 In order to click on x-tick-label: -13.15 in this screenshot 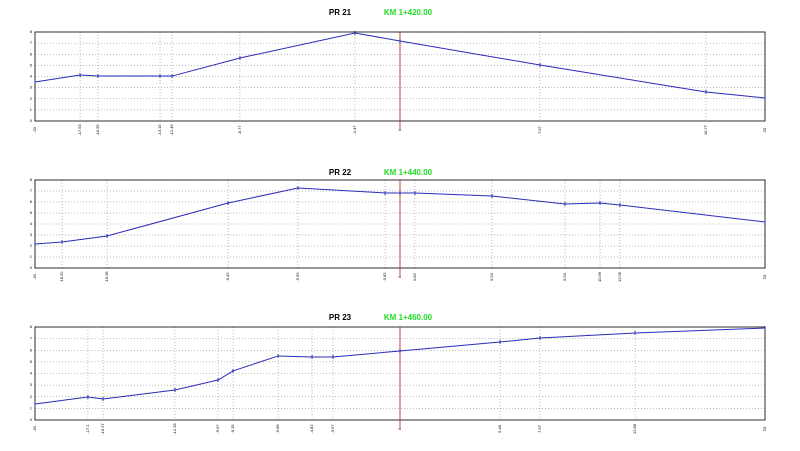, I will do `click(159, 130)`.